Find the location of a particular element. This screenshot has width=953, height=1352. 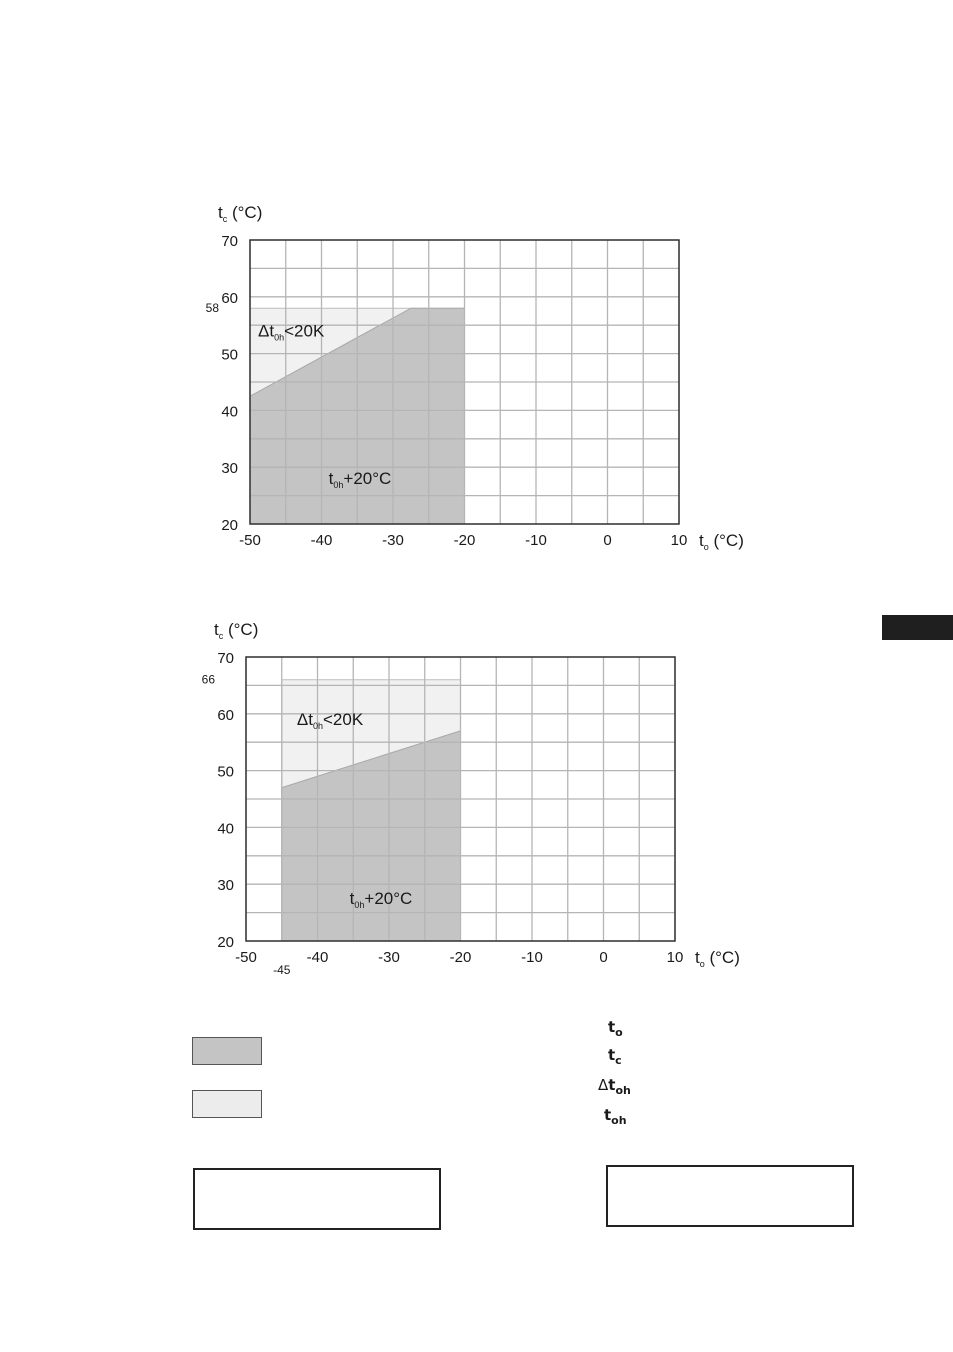

symbol-toh: toh is located at coordinates (615, 1116).